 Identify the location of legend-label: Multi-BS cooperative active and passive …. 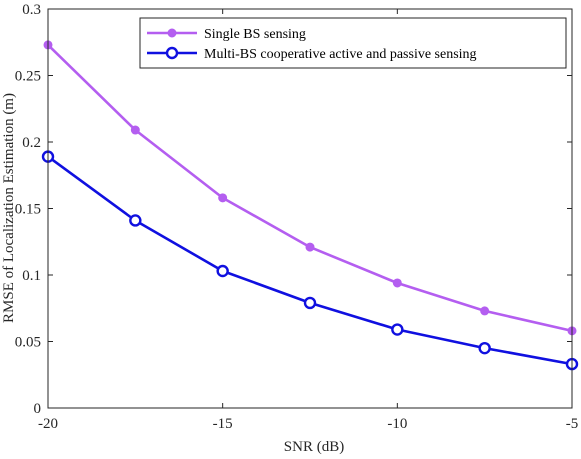
(340, 54).